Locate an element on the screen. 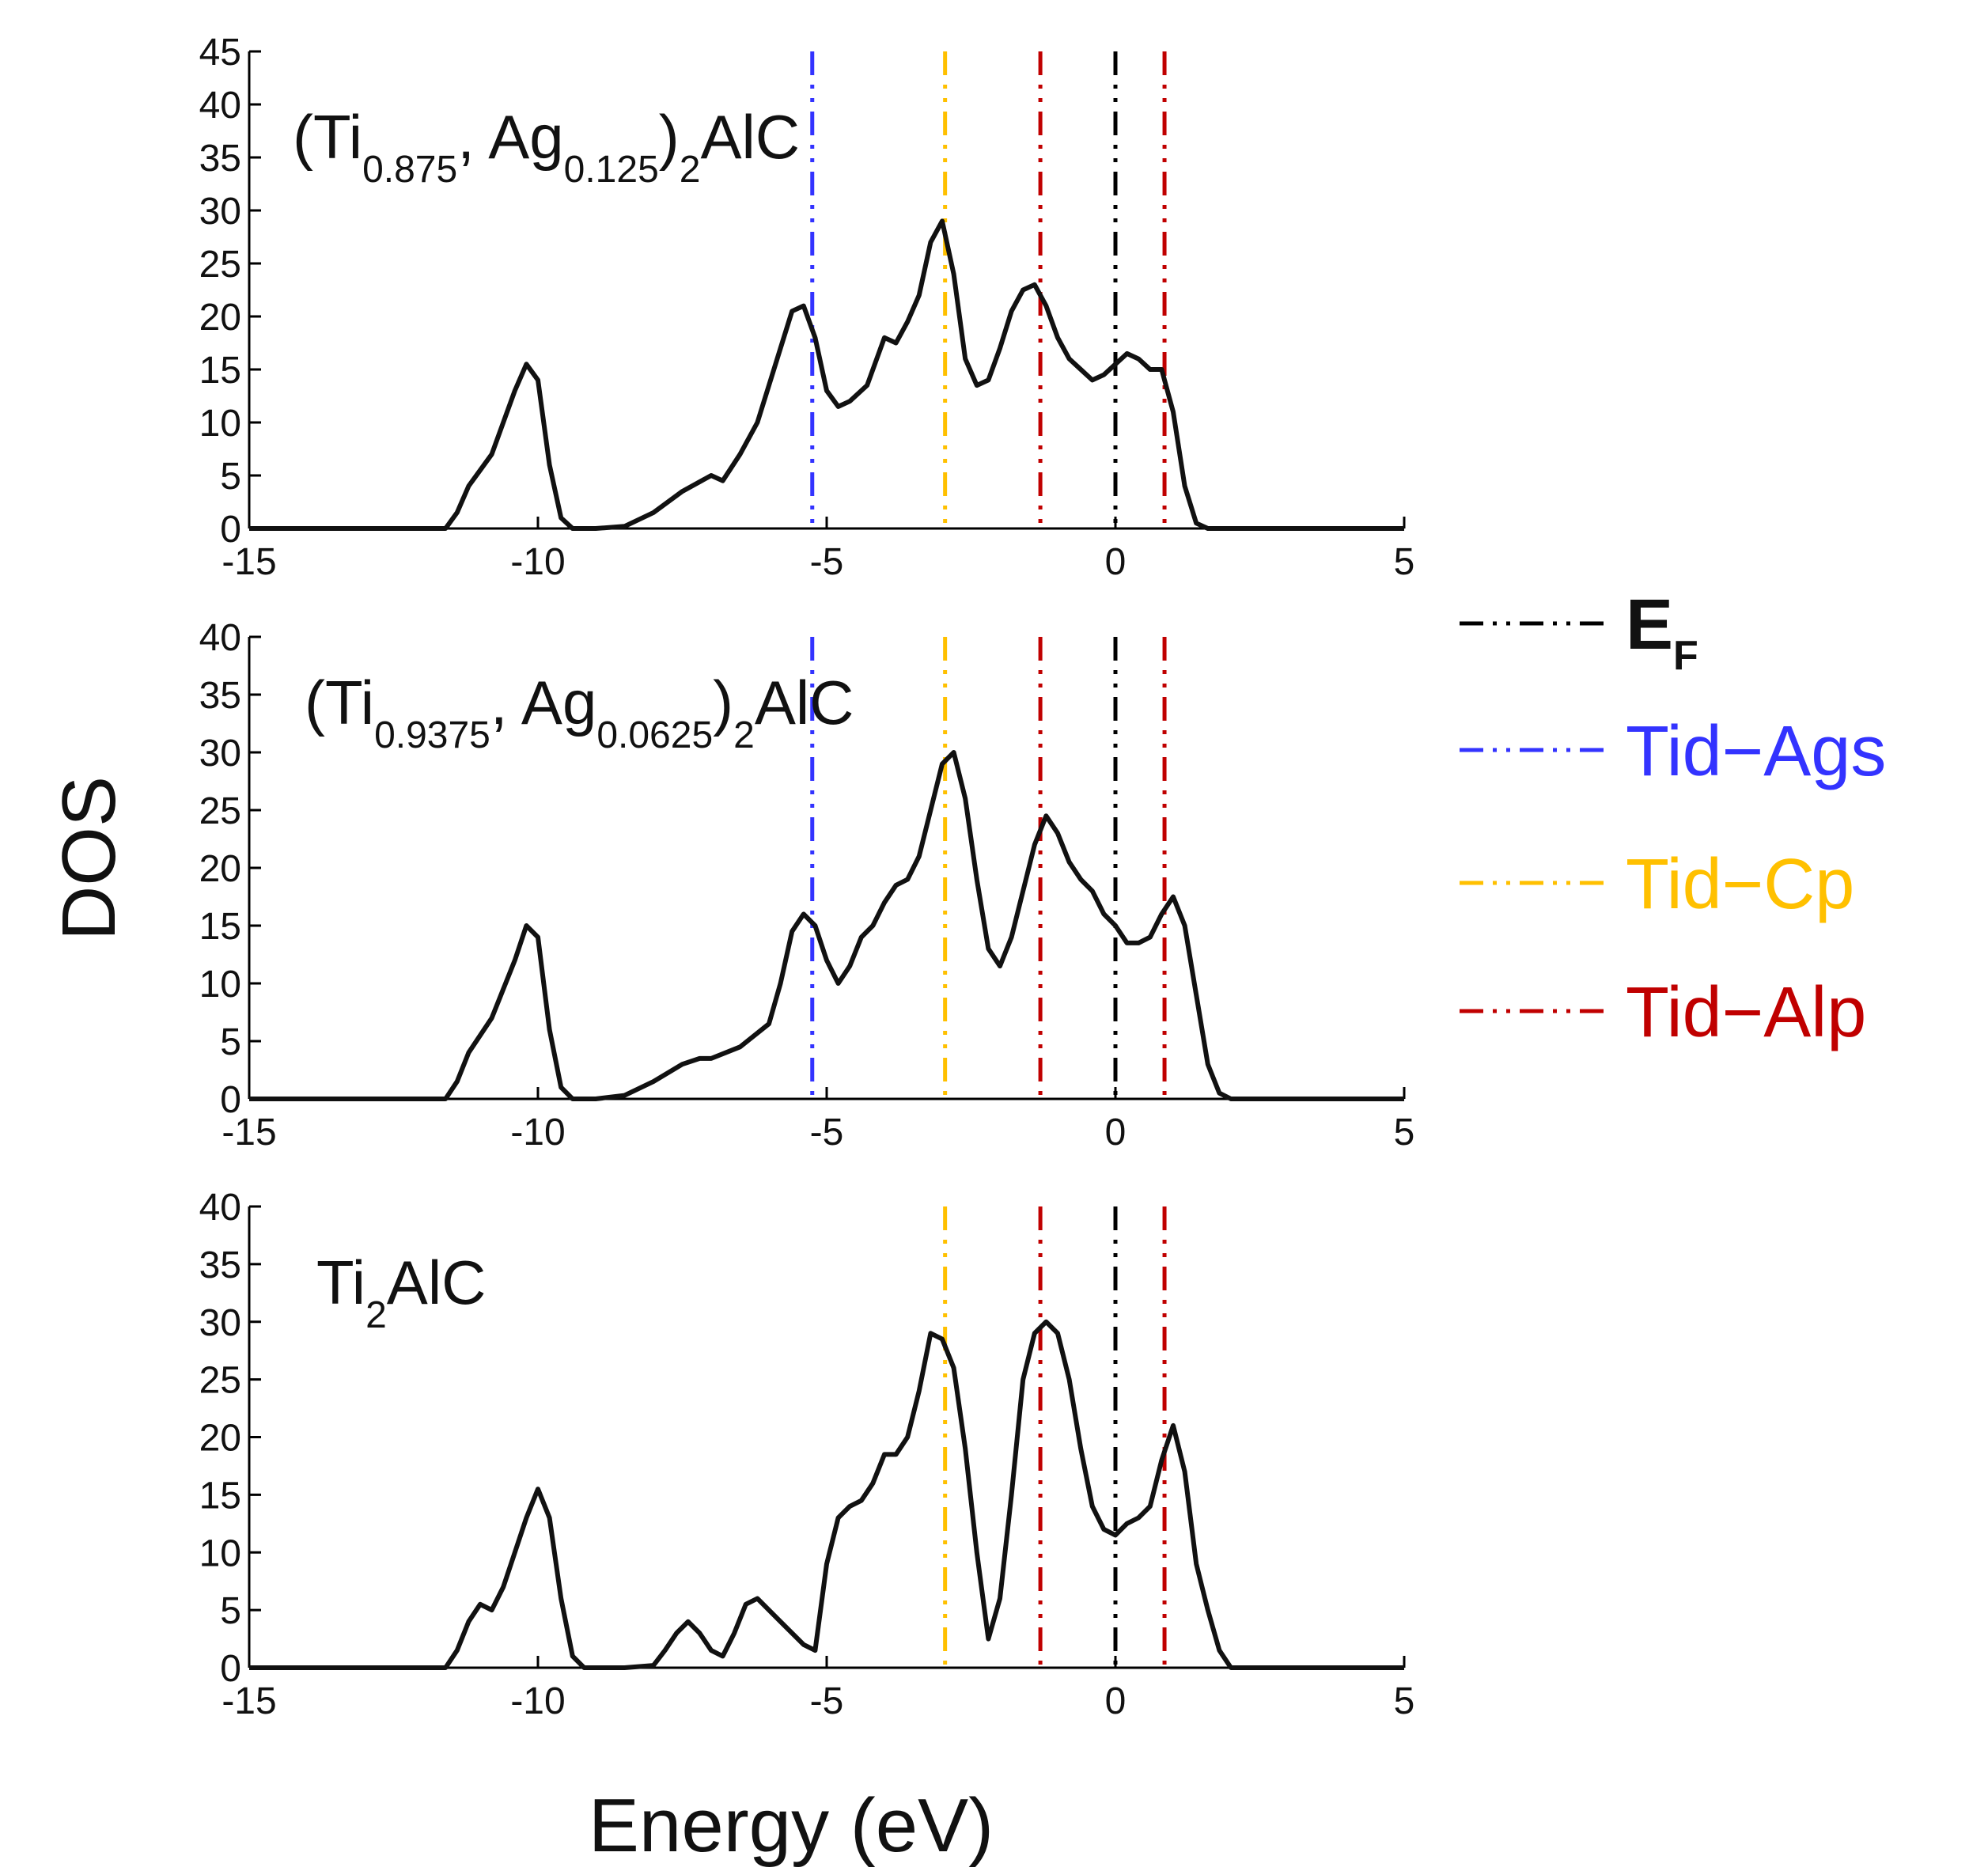 The width and height of the screenshot is (1988, 1875). legend-label-ef: EF is located at coordinates (1662, 632).